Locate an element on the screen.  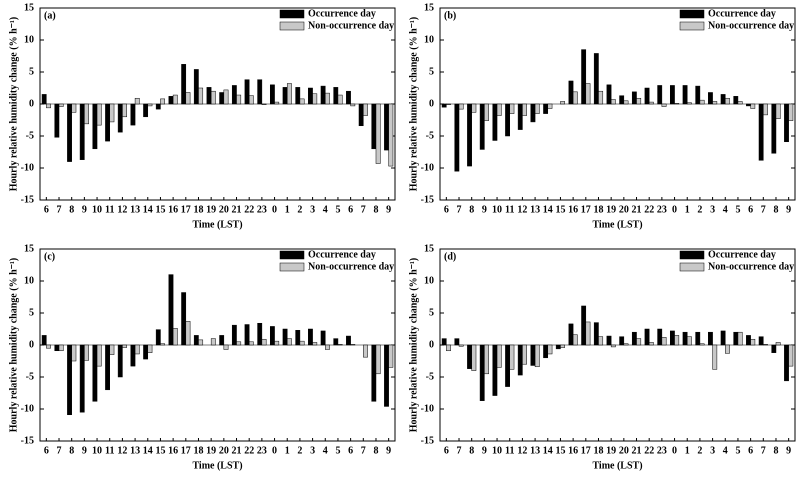
x-tick-label: 10 is located at coordinates (497, 209).